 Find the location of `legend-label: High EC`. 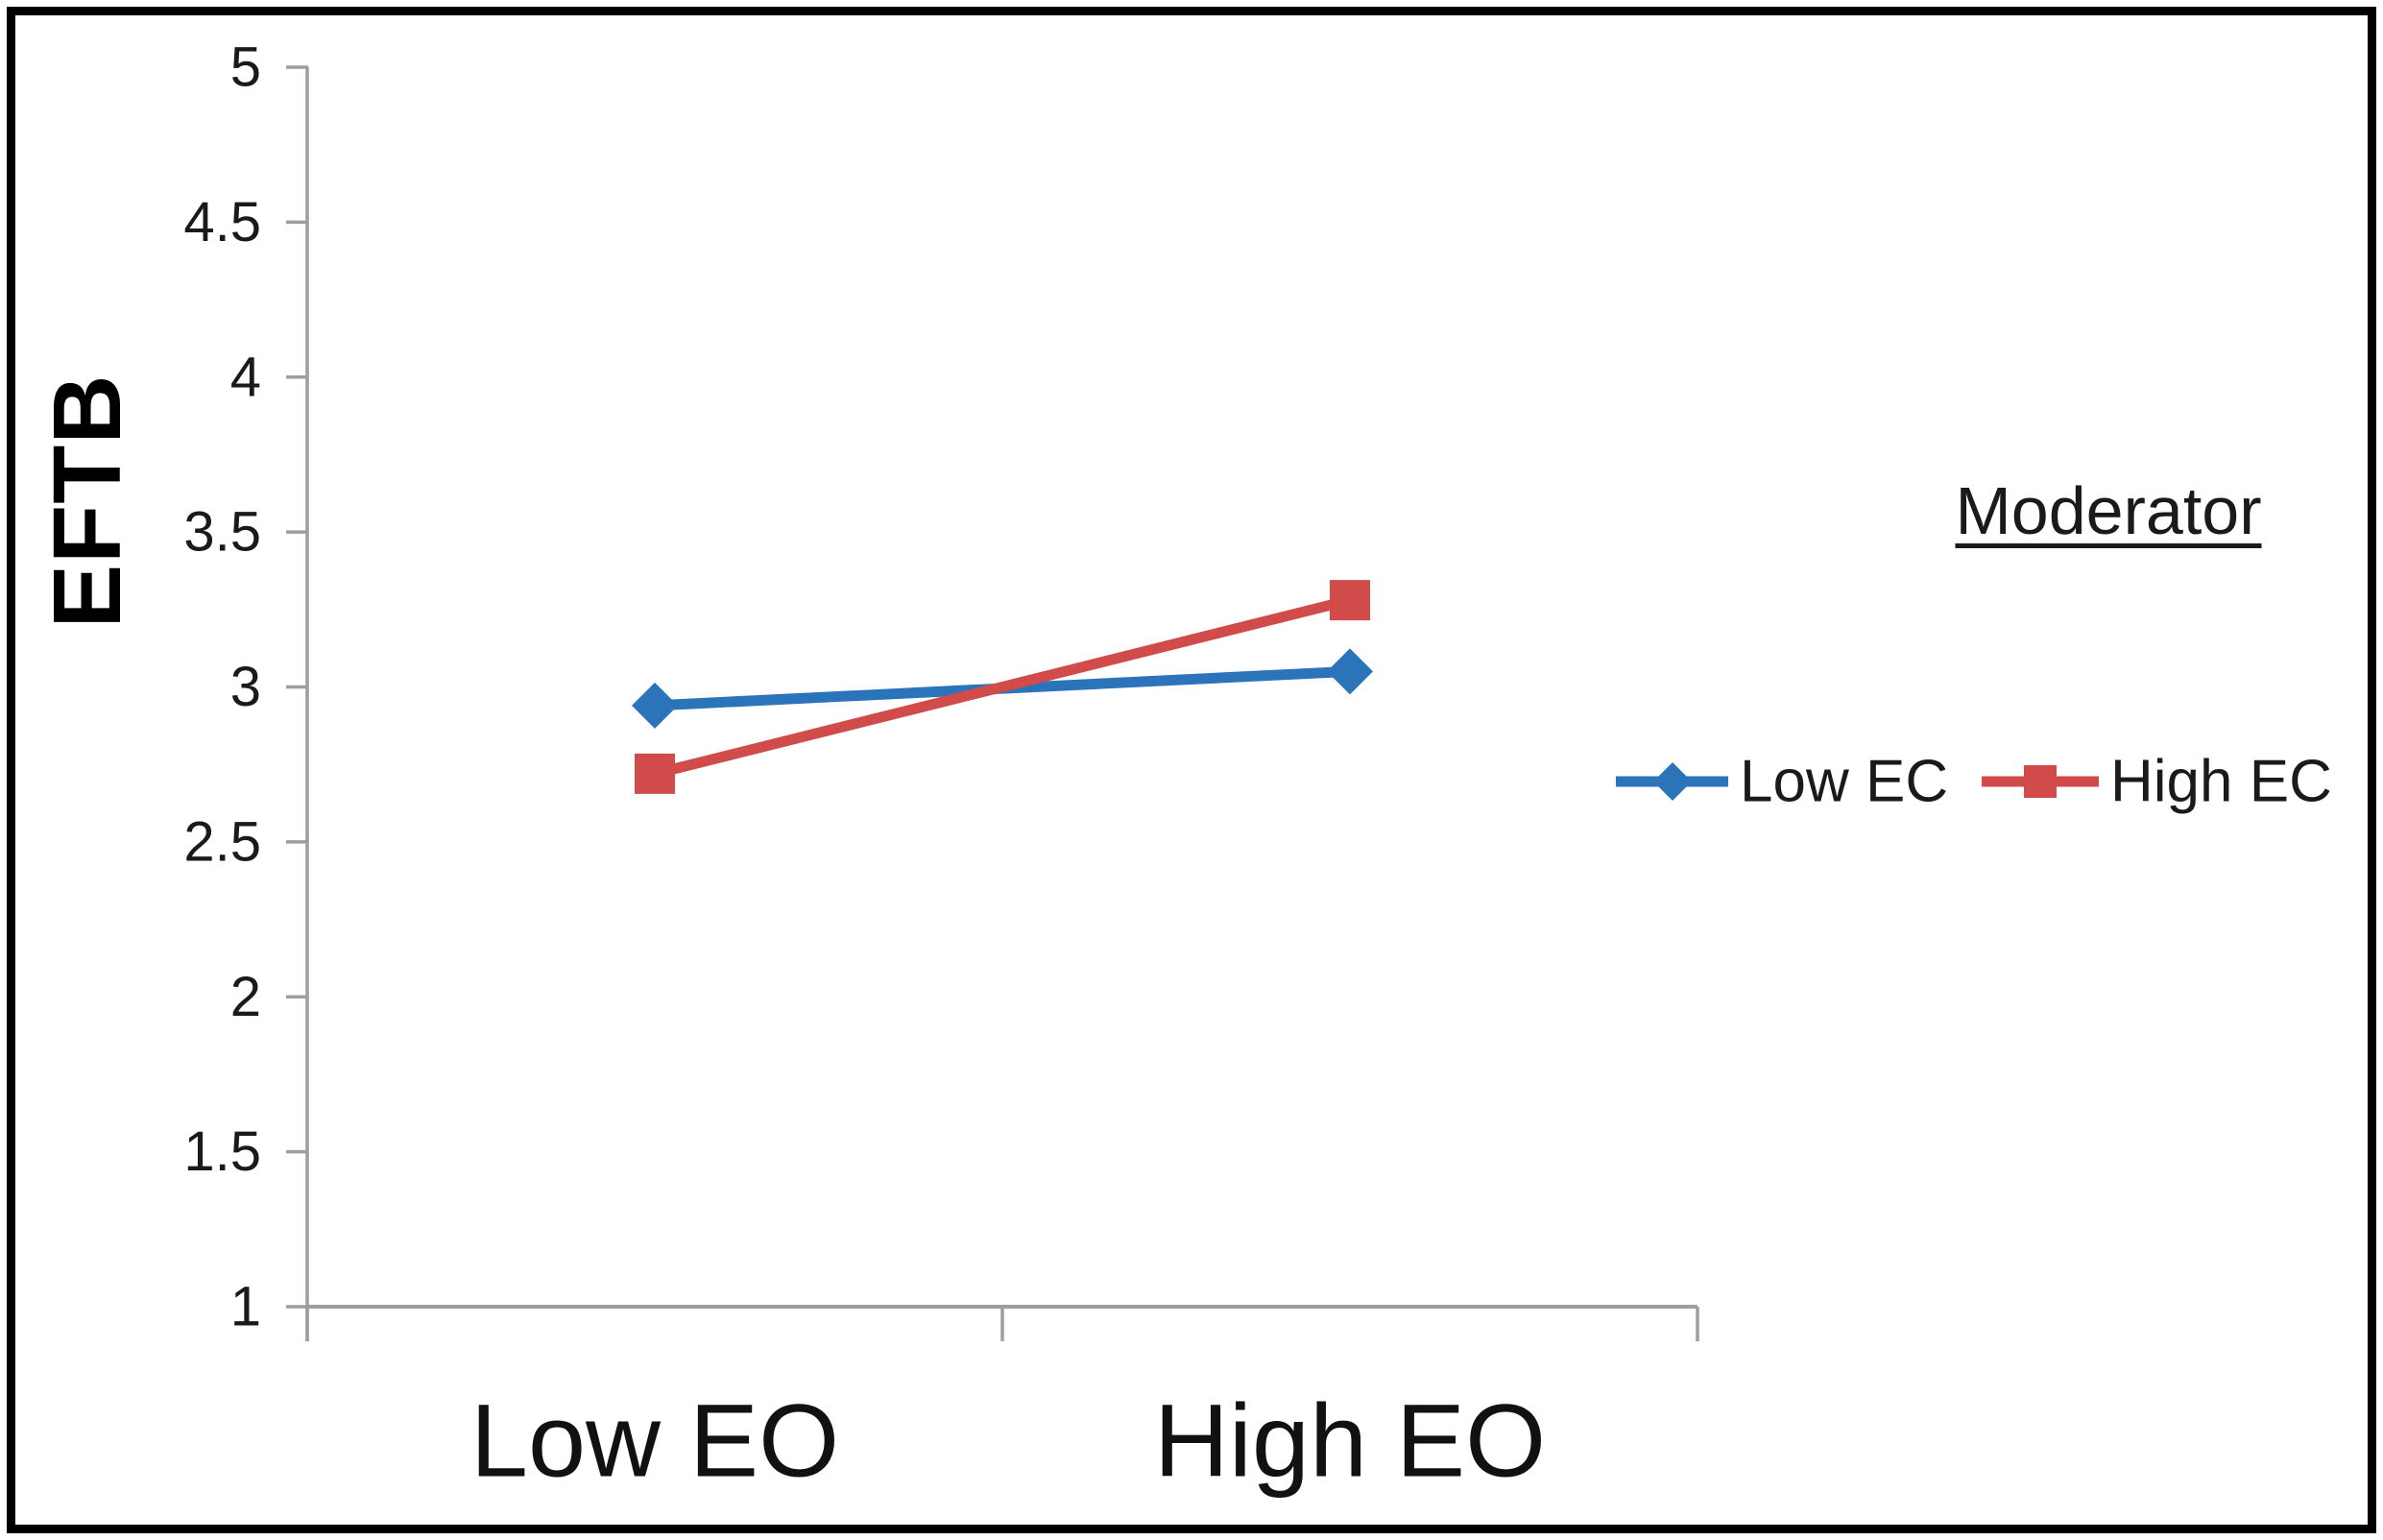

legend-label: High EC is located at coordinates (2221, 782).